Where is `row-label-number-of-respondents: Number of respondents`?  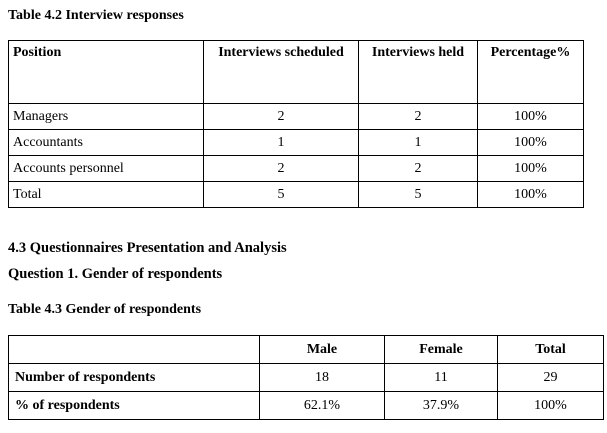
row-label-number-of-respondents: Number of respondents is located at coordinates (134, 377).